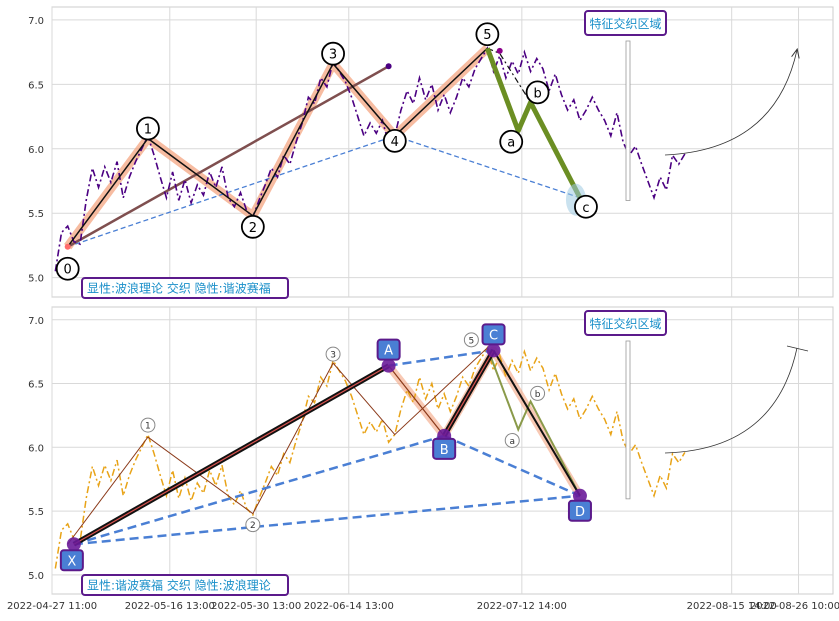 This screenshot has width=839, height=621. I want to click on harmonic-label: C, so click(493, 335).